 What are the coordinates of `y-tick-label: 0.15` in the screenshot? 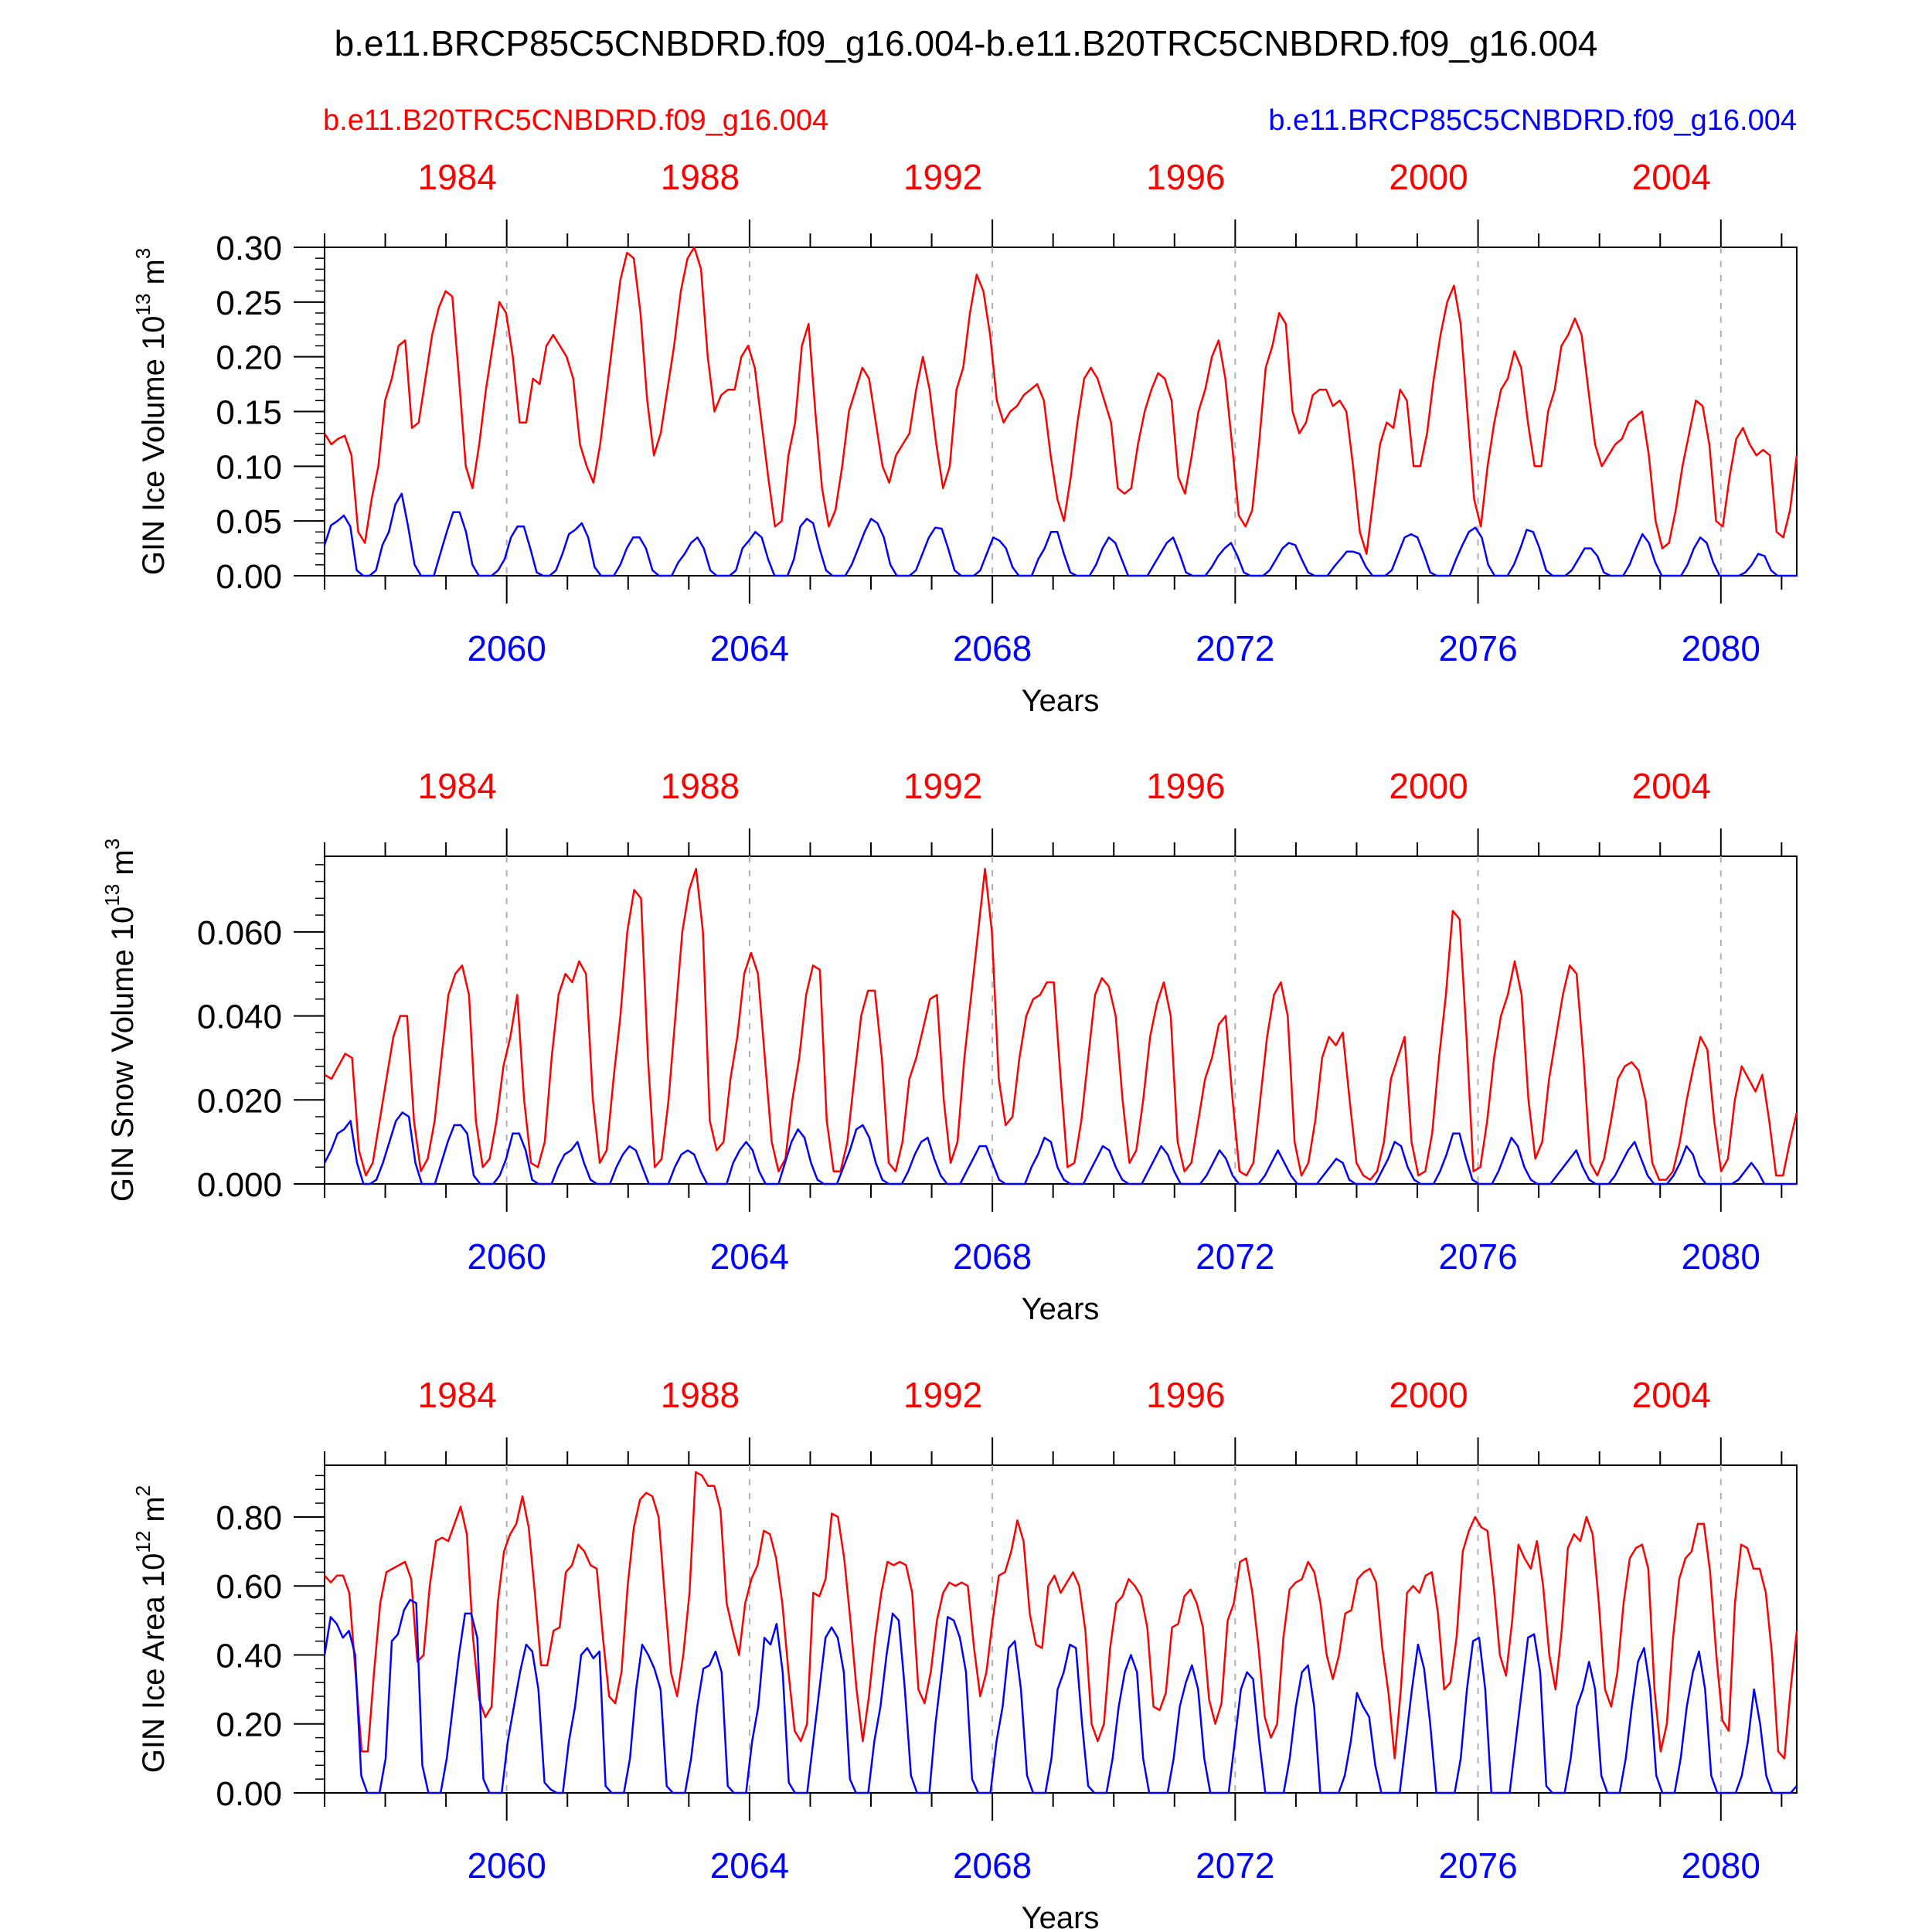 It's located at (249, 413).